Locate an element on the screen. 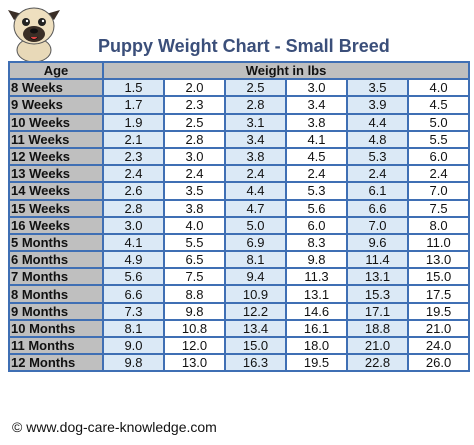 This screenshot has width=474, height=445. table-row: 11 Weeks 2.1 2.8 3.4 4.1 4.8 5.5 is located at coordinates (239, 139).